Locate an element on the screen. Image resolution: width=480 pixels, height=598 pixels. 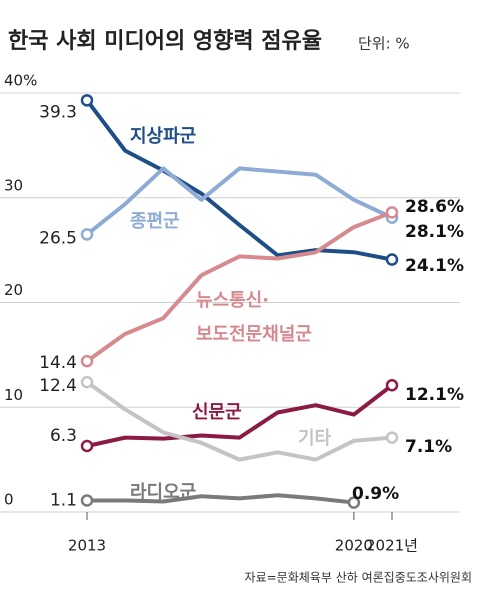
legend-entry: 지상파군 is located at coordinates (163, 136).